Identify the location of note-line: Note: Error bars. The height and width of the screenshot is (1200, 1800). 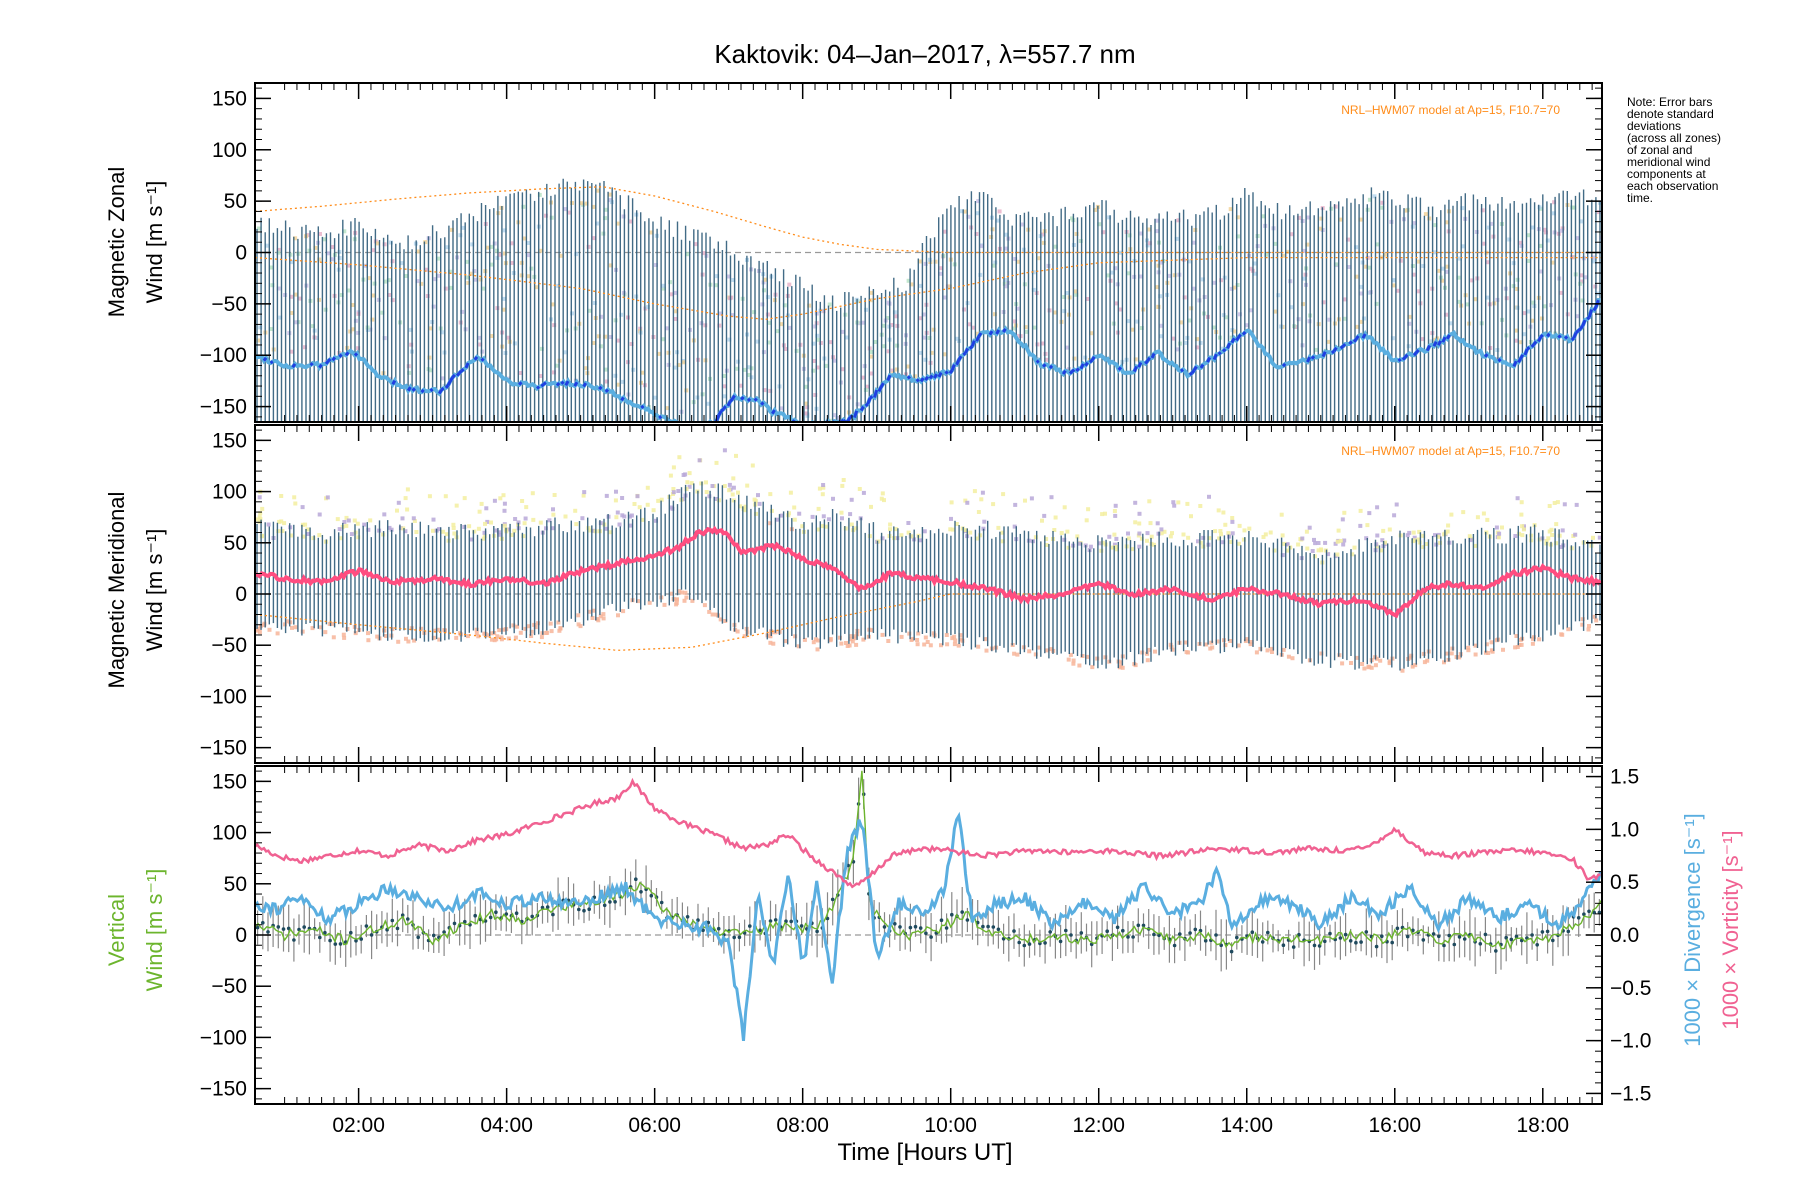
(1669, 102).